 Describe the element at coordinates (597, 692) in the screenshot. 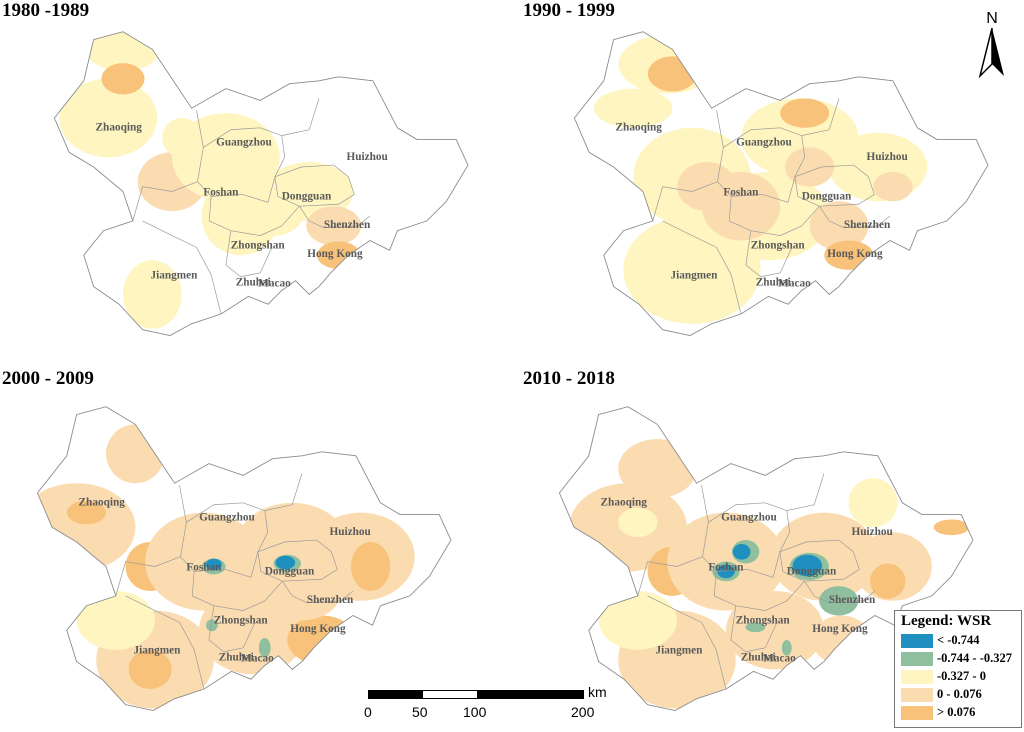

I see `scale-unit: km` at that location.